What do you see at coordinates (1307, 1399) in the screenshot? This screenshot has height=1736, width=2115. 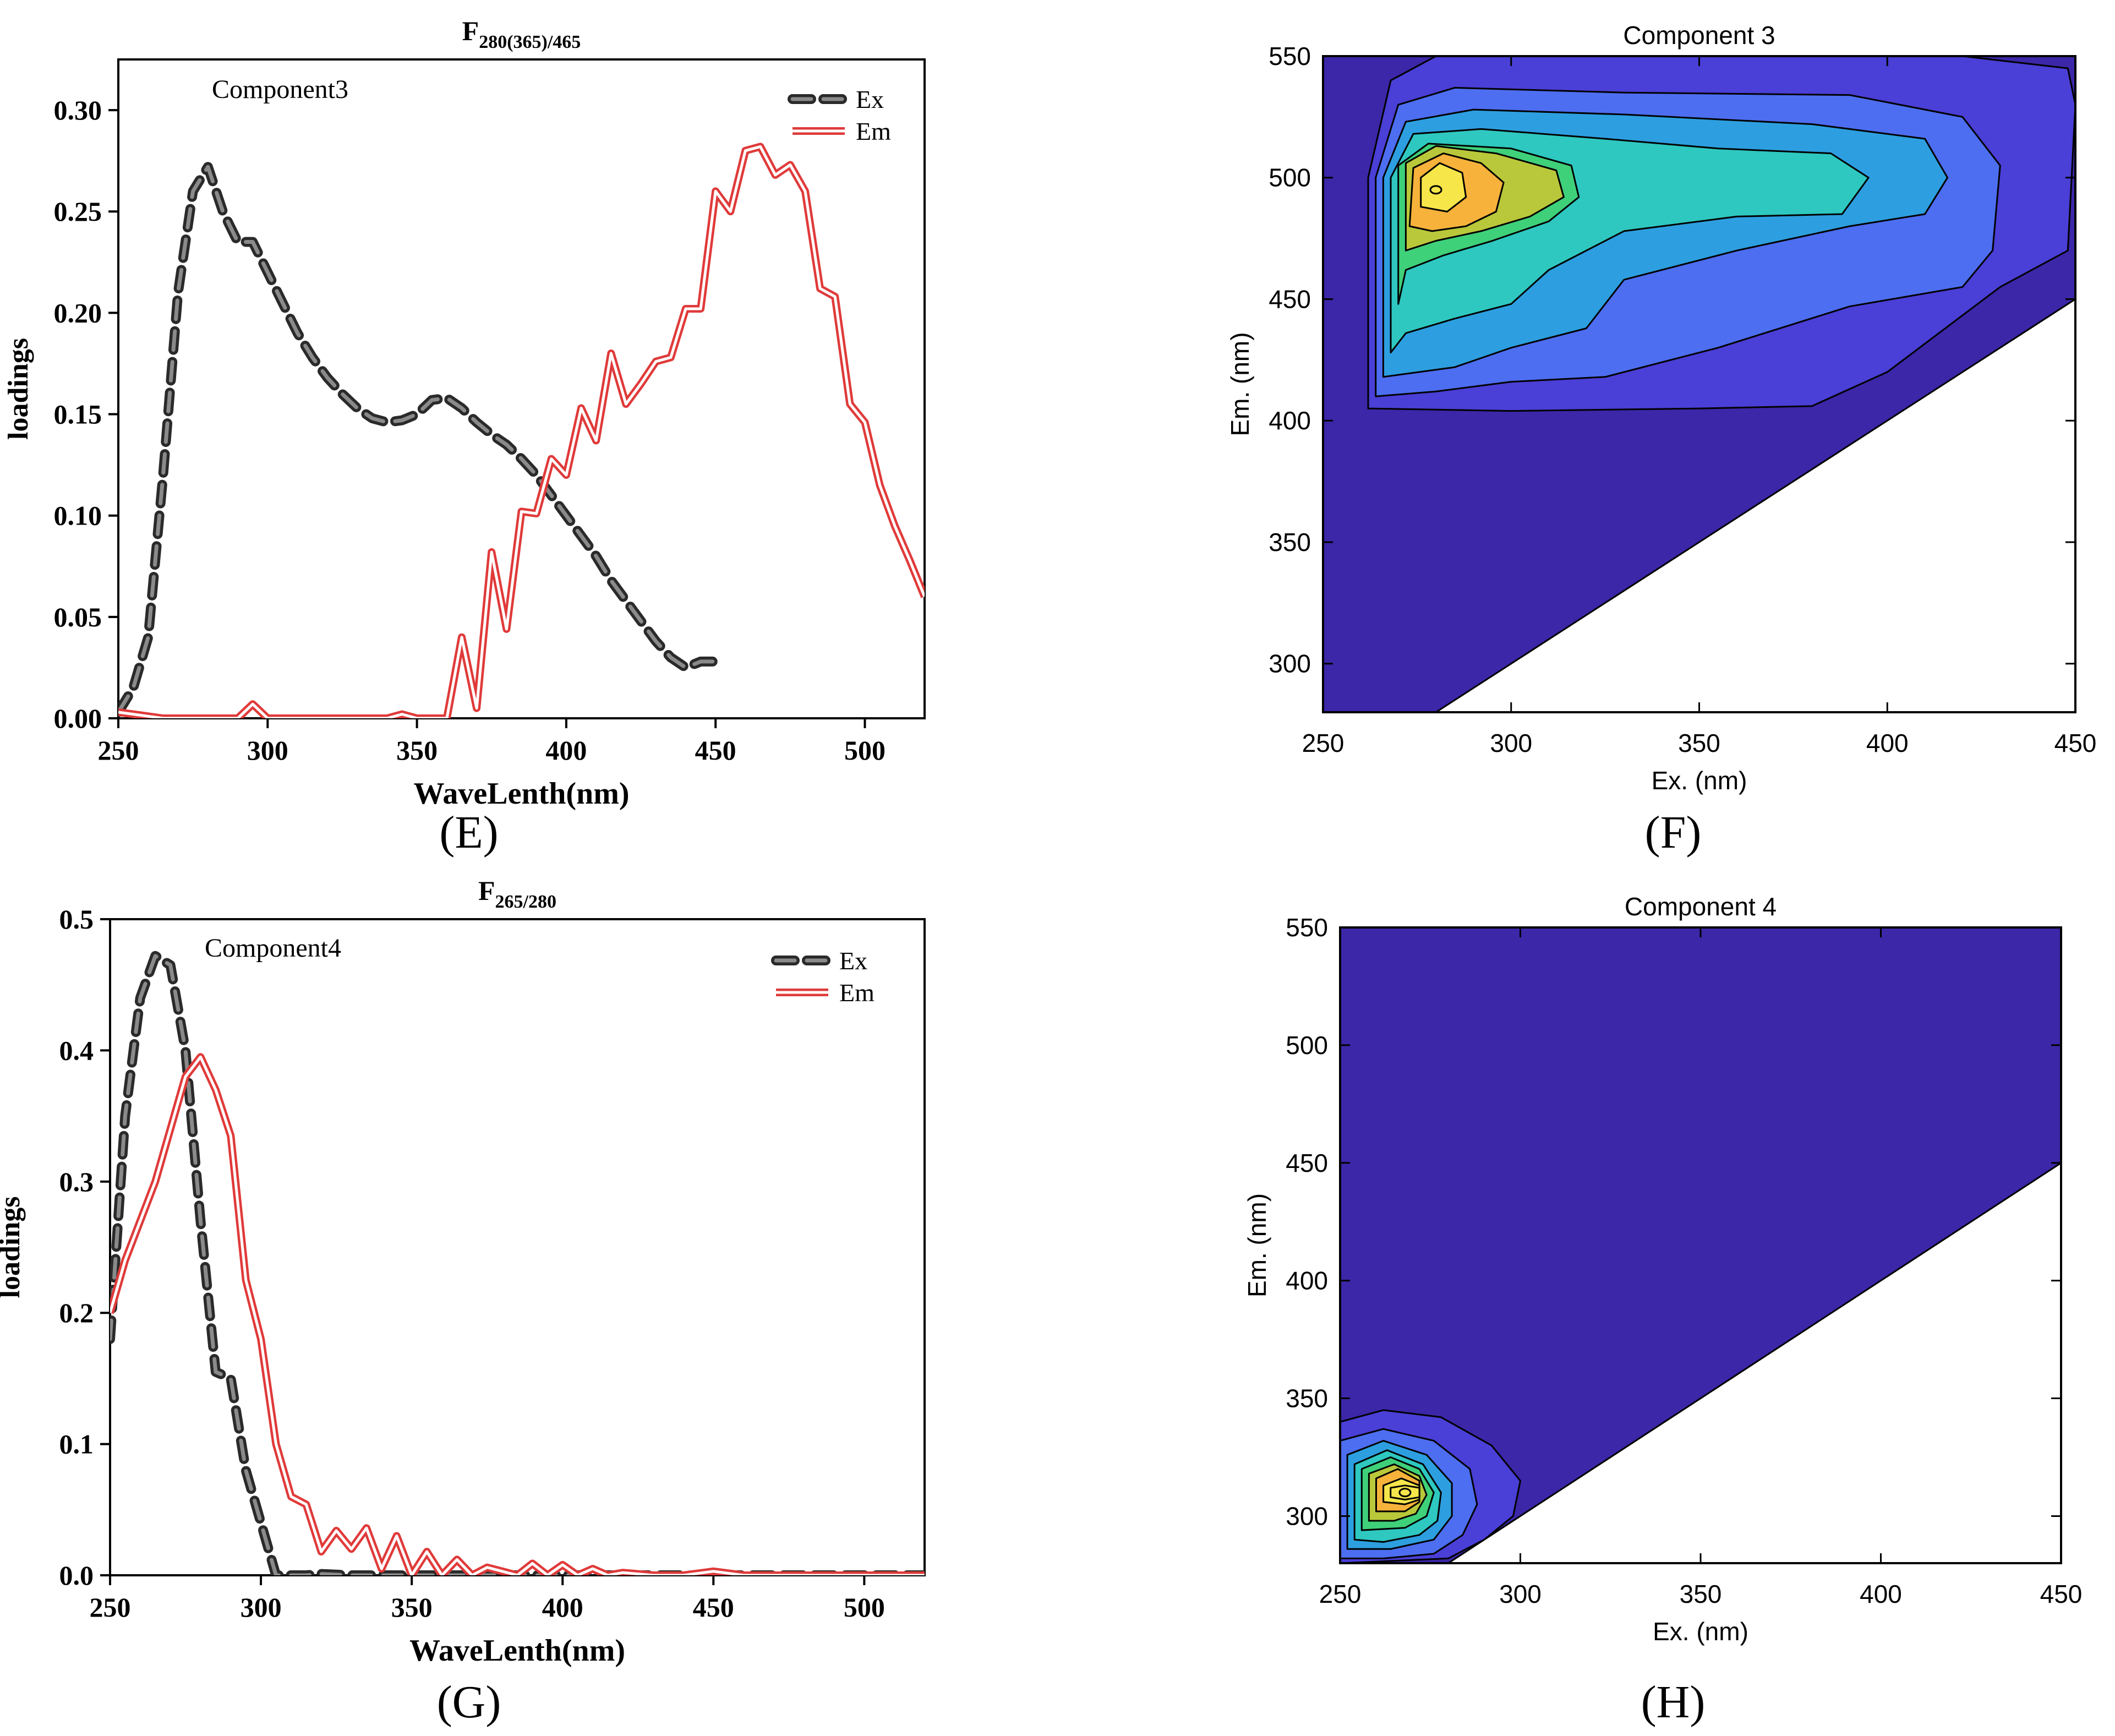 I see `y-tick-label-h: 350` at bounding box center [1307, 1399].